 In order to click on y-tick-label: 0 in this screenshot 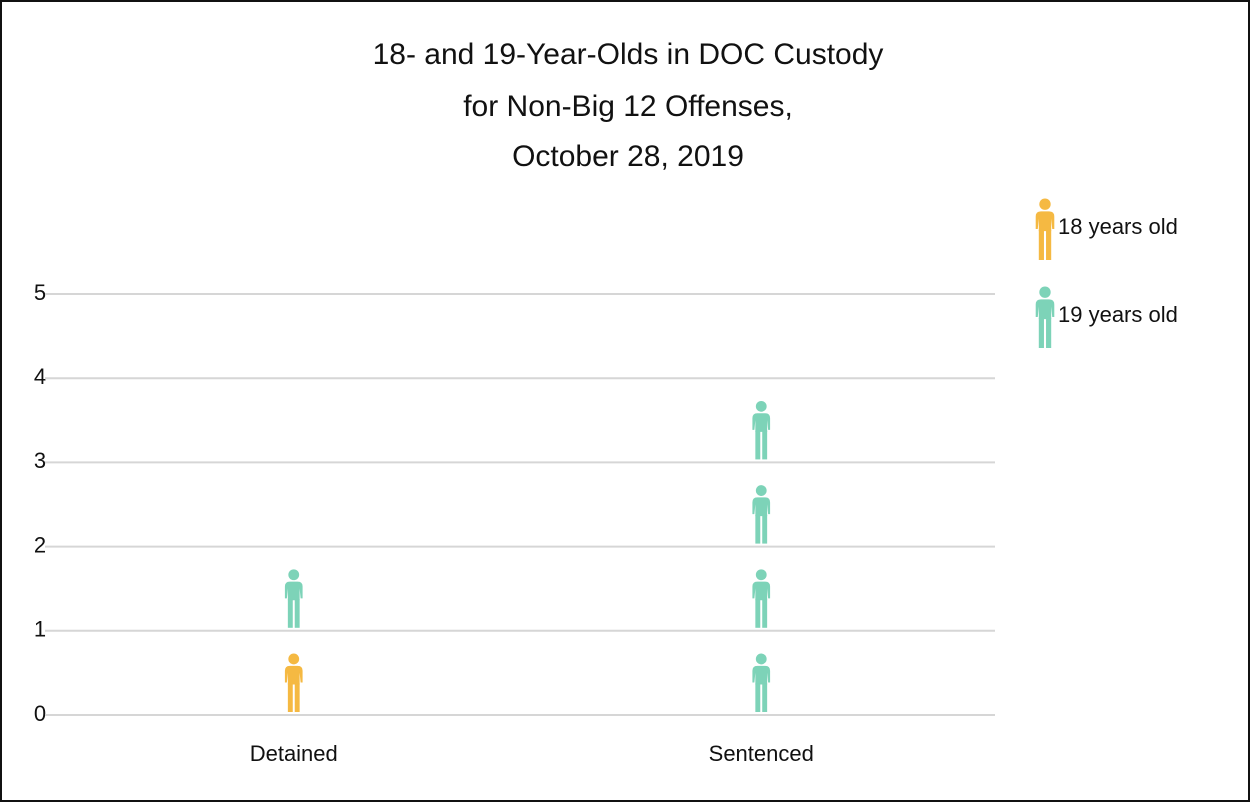, I will do `click(40, 713)`.